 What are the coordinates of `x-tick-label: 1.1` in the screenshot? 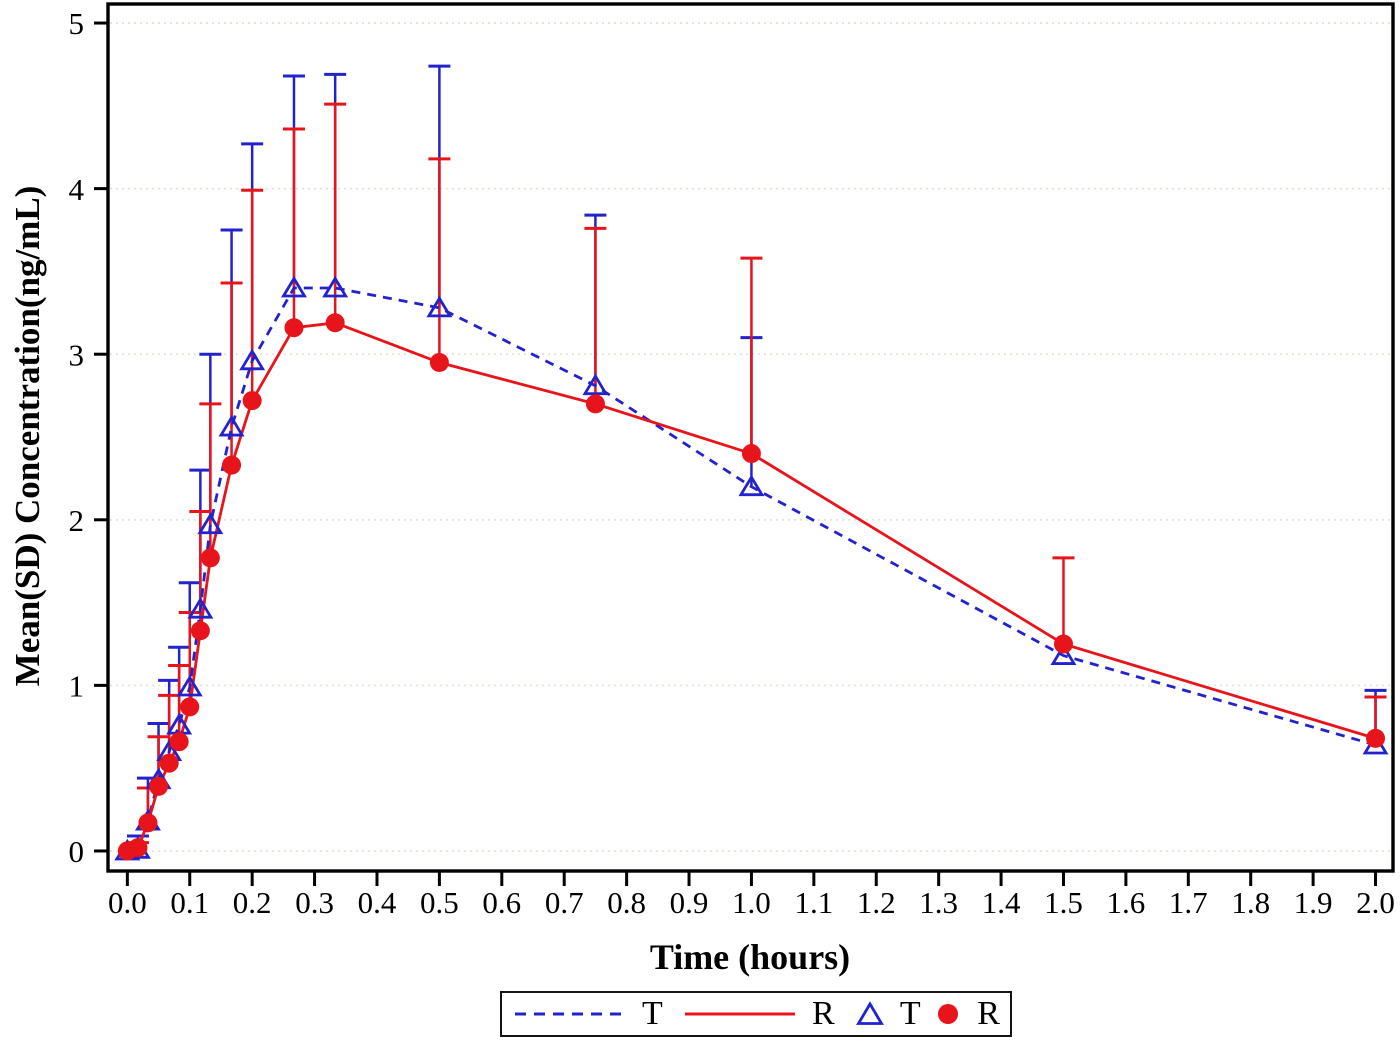 It's located at (813, 902).